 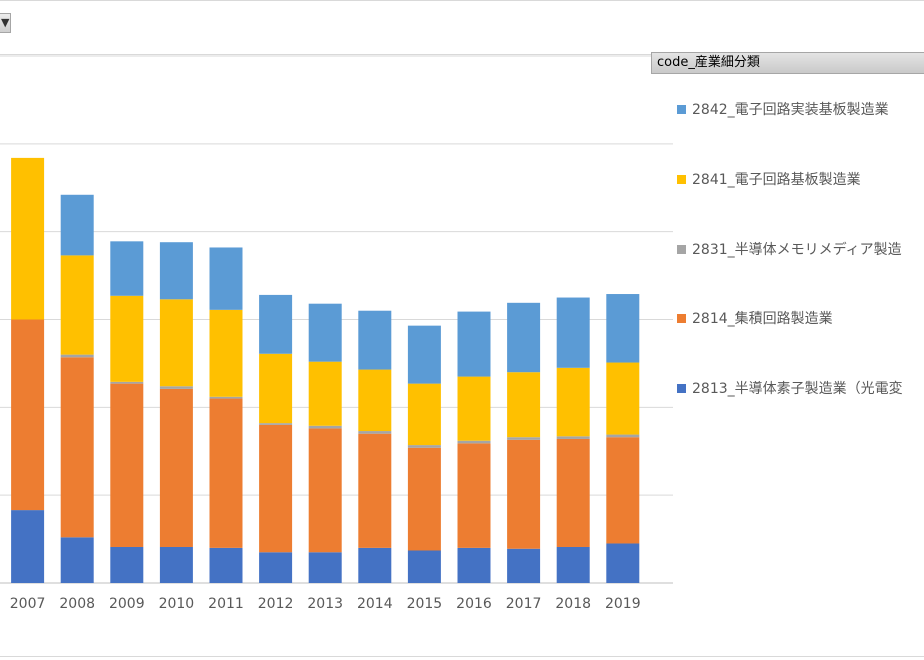 What do you see at coordinates (797, 389) in the screenshot?
I see `legend-label: 2813_半導体素子製造業（光電変` at bounding box center [797, 389].